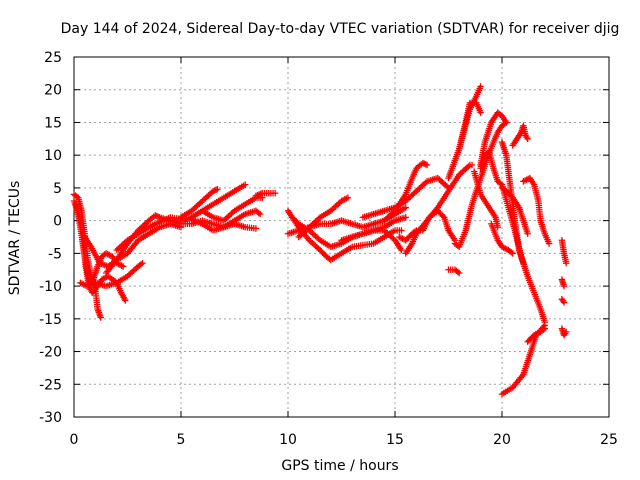  What do you see at coordinates (288, 440) in the screenshot?
I see `x-tick-label: 10` at bounding box center [288, 440].